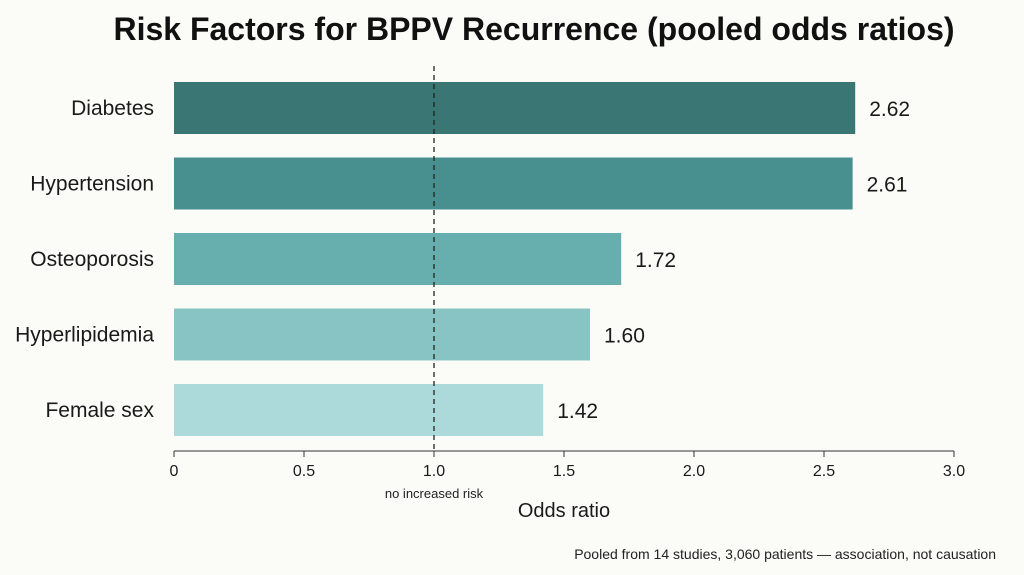 Image resolution: width=1024 pixels, height=575 pixels. I want to click on x-tick-label: 2.5, so click(824, 471).